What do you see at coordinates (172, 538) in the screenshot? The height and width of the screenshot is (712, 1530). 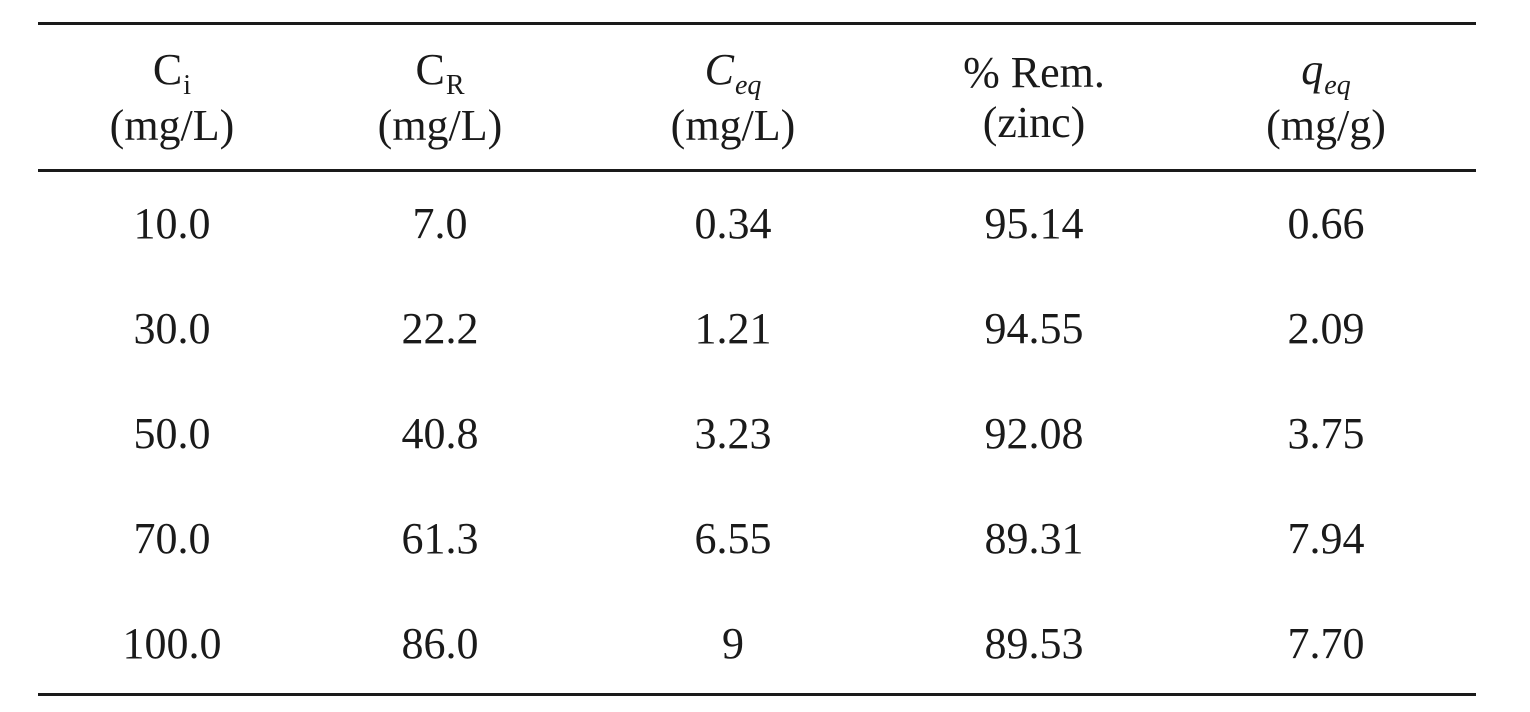 I see `table-cell: 70.0` at bounding box center [172, 538].